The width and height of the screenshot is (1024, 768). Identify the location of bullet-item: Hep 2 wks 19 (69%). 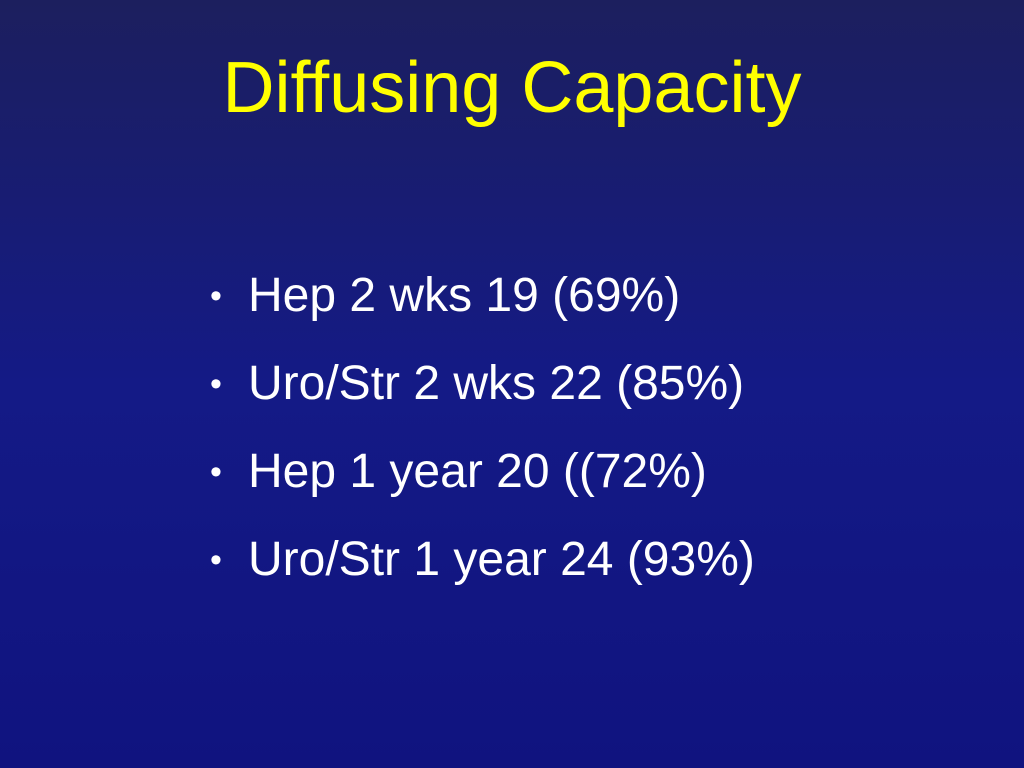
(482, 308).